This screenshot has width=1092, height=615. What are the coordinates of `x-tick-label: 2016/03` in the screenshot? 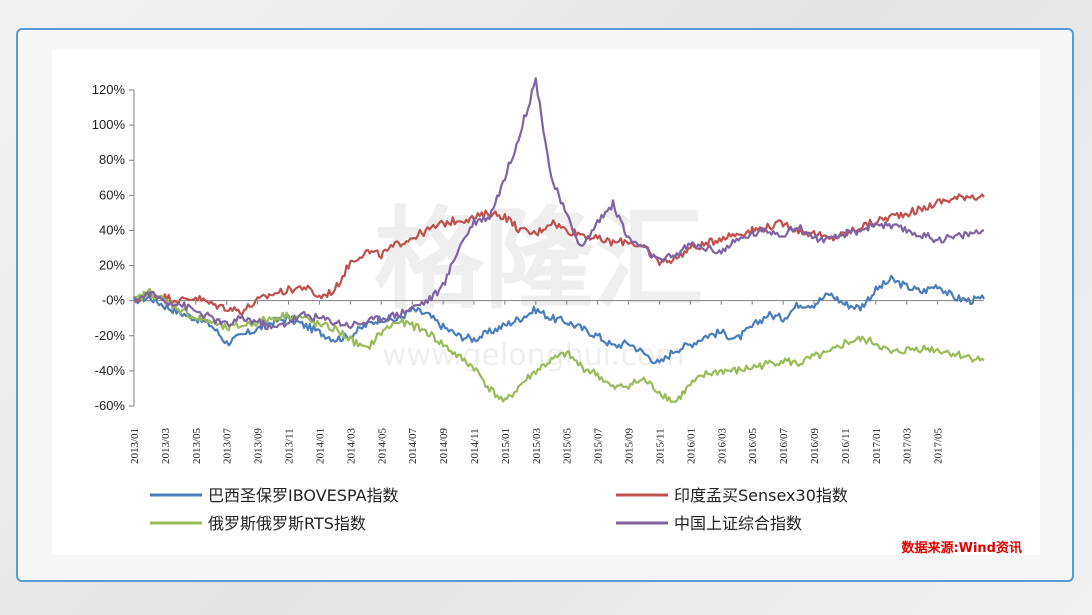 It's located at (722, 445).